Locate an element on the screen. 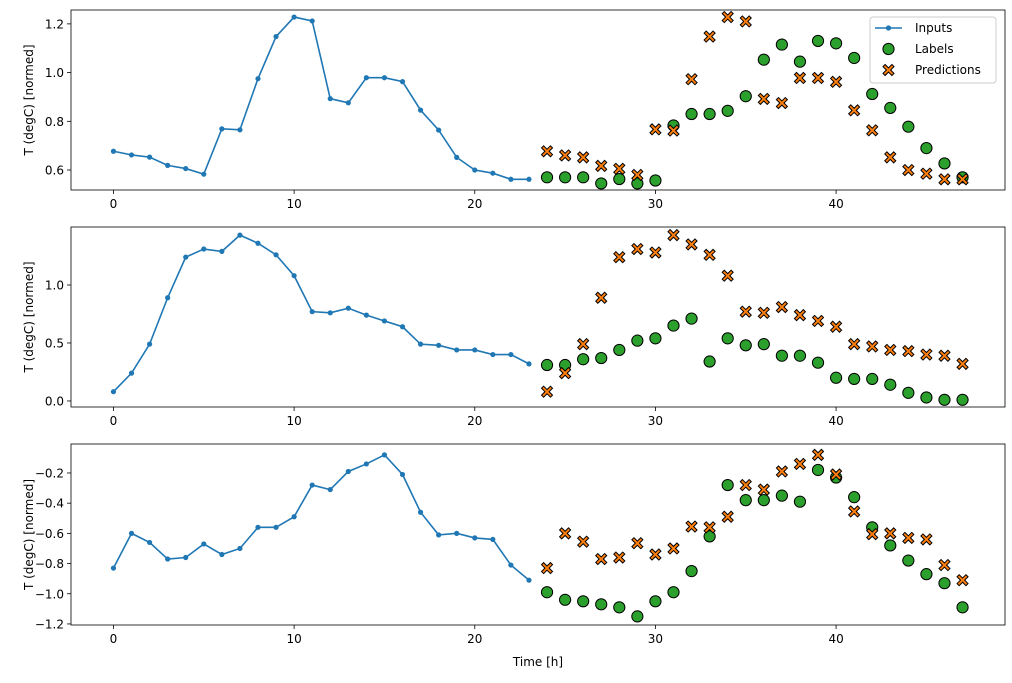 The height and width of the screenshot is (683, 1012). legend-entry: Predictions is located at coordinates (948, 70).